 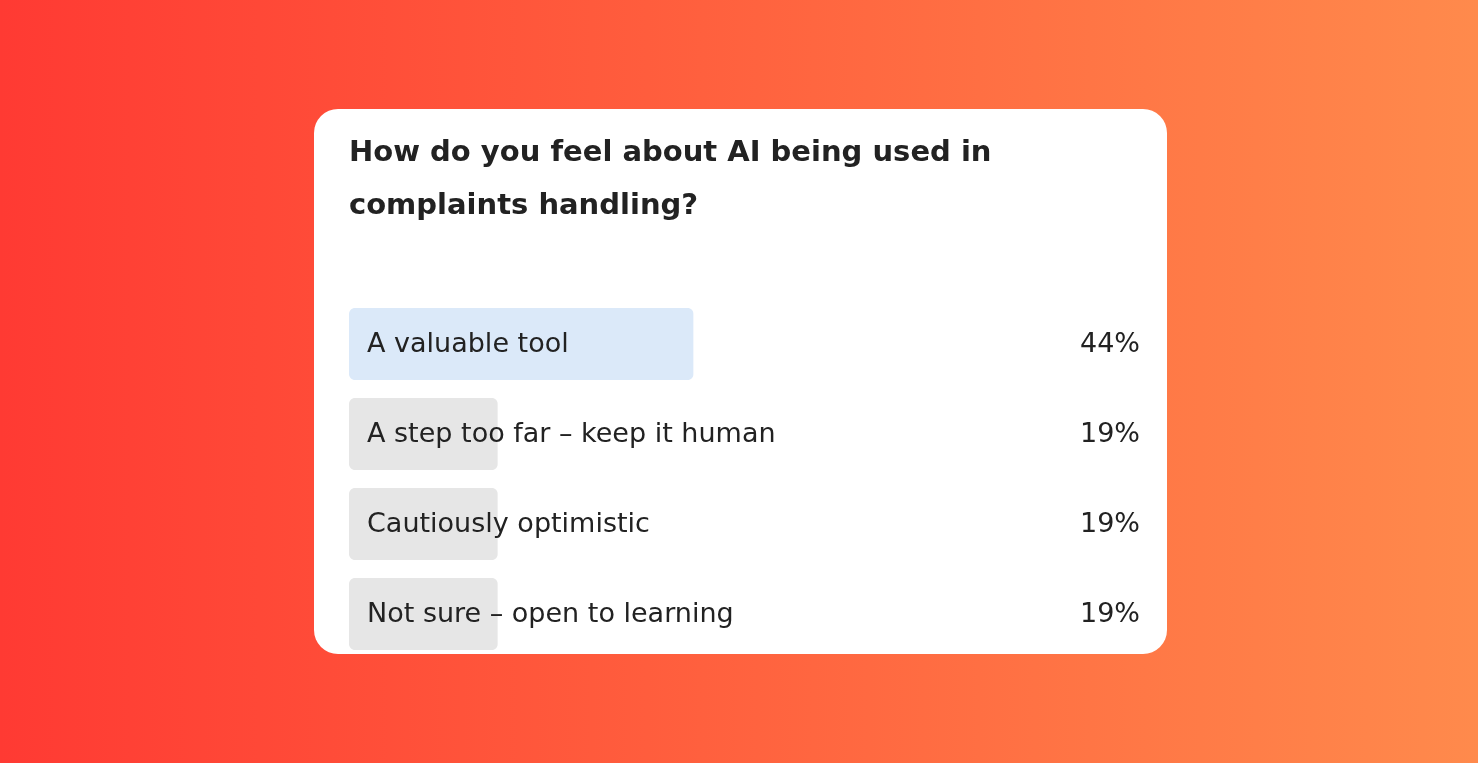 I want to click on y-tick-label: Cautiously optimistic, so click(x=508, y=522).